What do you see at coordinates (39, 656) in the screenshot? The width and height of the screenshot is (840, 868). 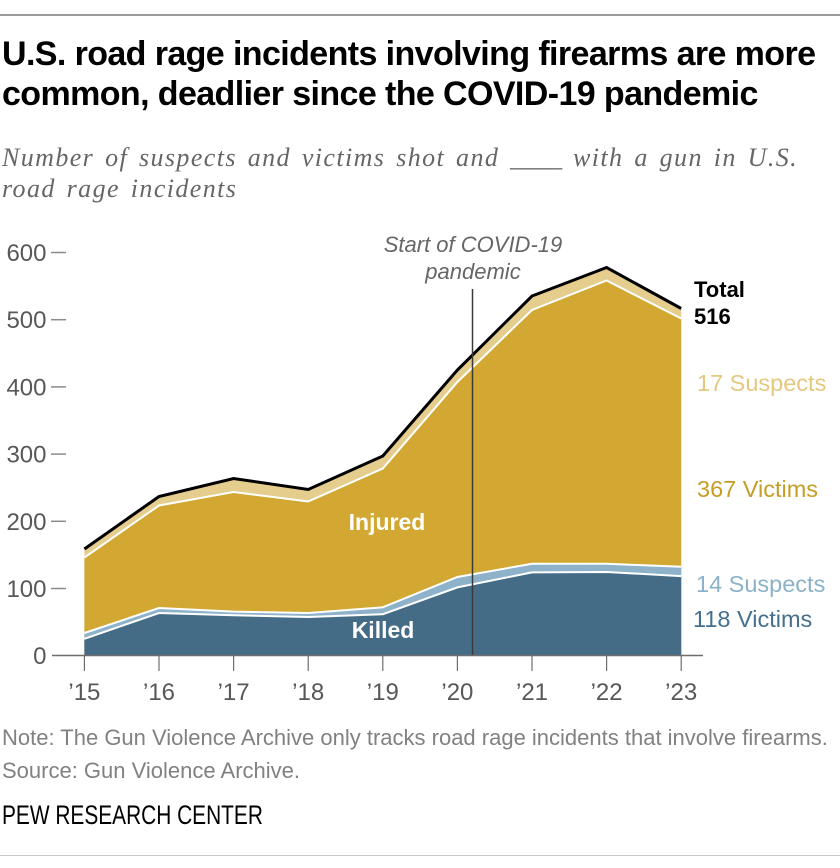 I see `svg-text: 0` at bounding box center [39, 656].